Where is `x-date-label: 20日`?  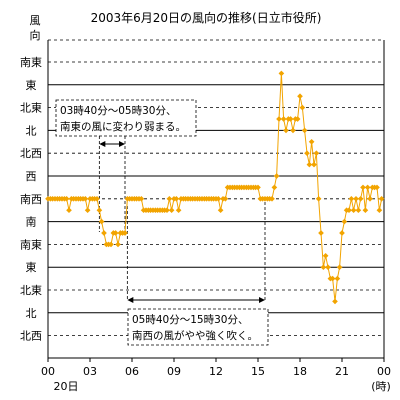
x-date-label: 20日 is located at coordinates (66, 386).